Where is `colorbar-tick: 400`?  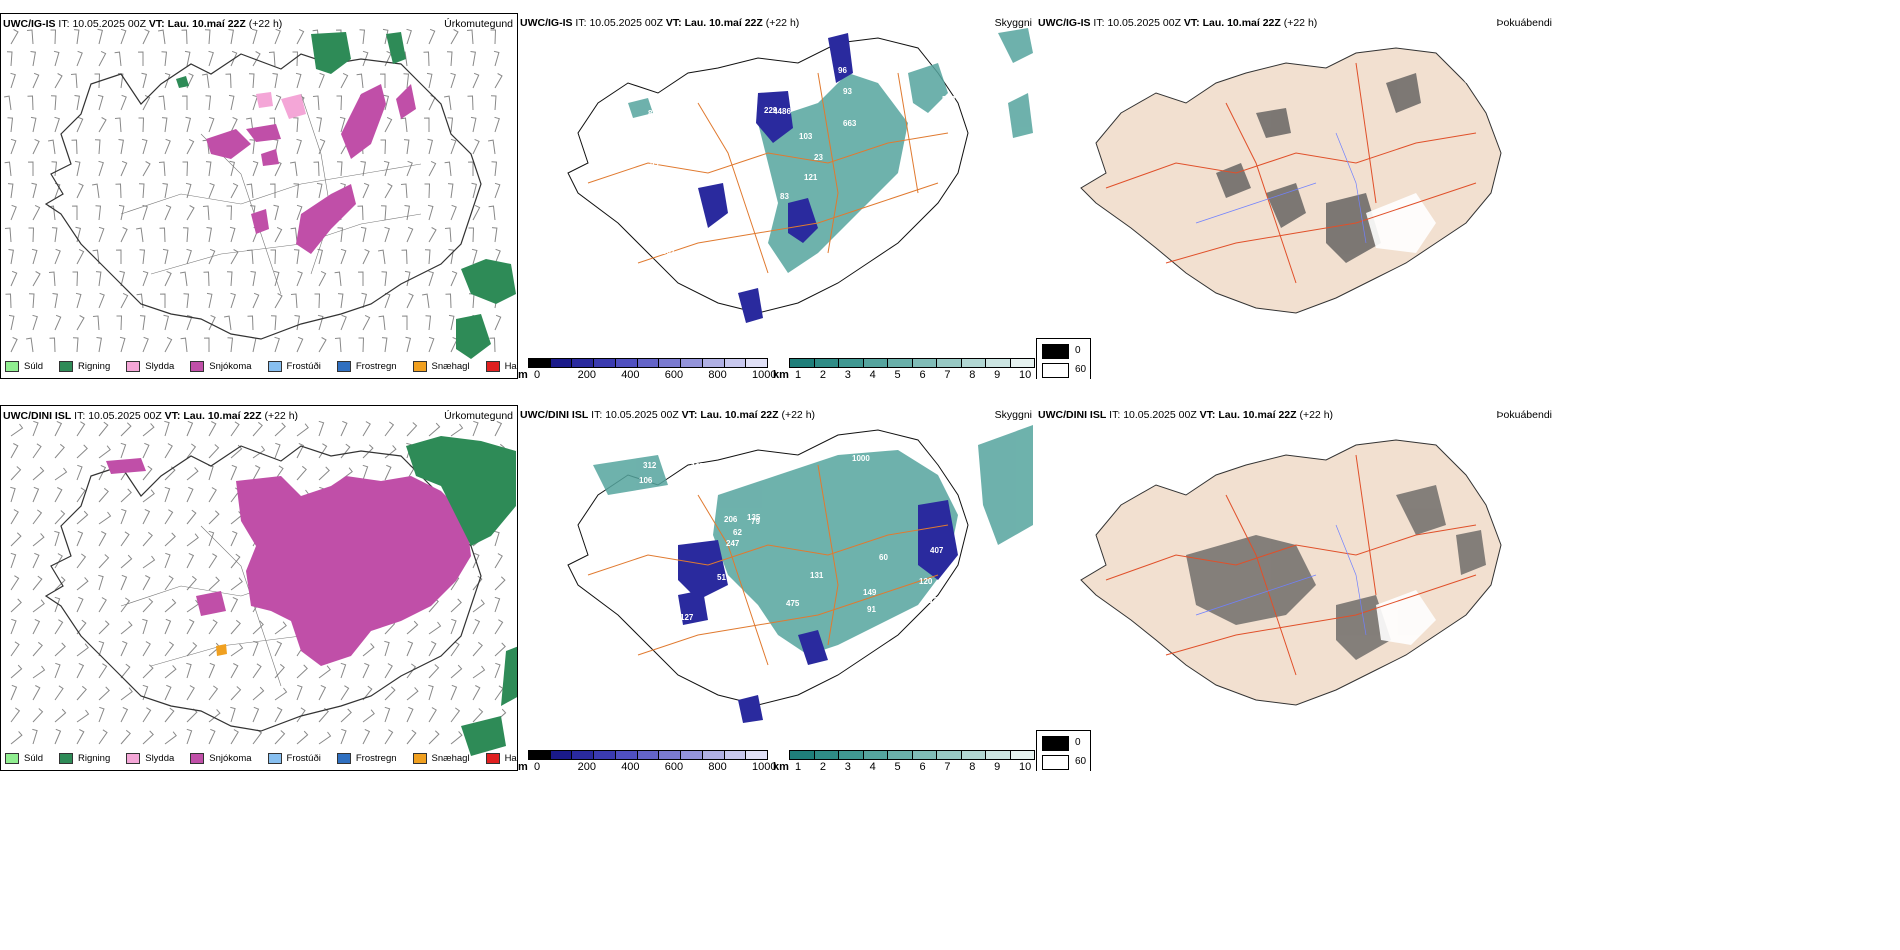 colorbar-tick: 400 is located at coordinates (630, 374).